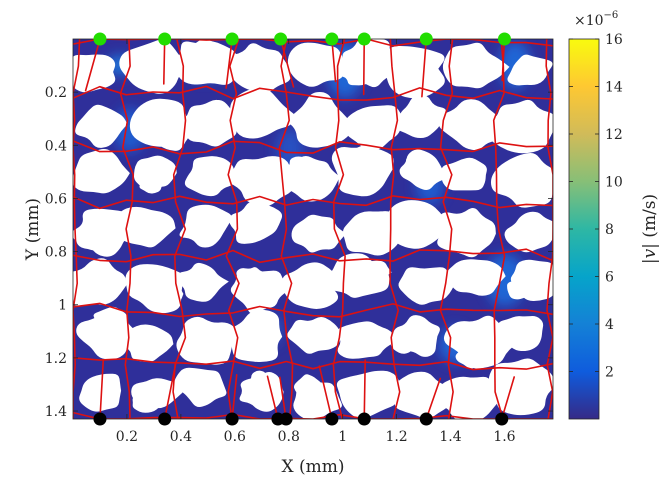  I want to click on colorbar-ticks: 2 4 6 8 10 12 14 16, so click(596, 206).